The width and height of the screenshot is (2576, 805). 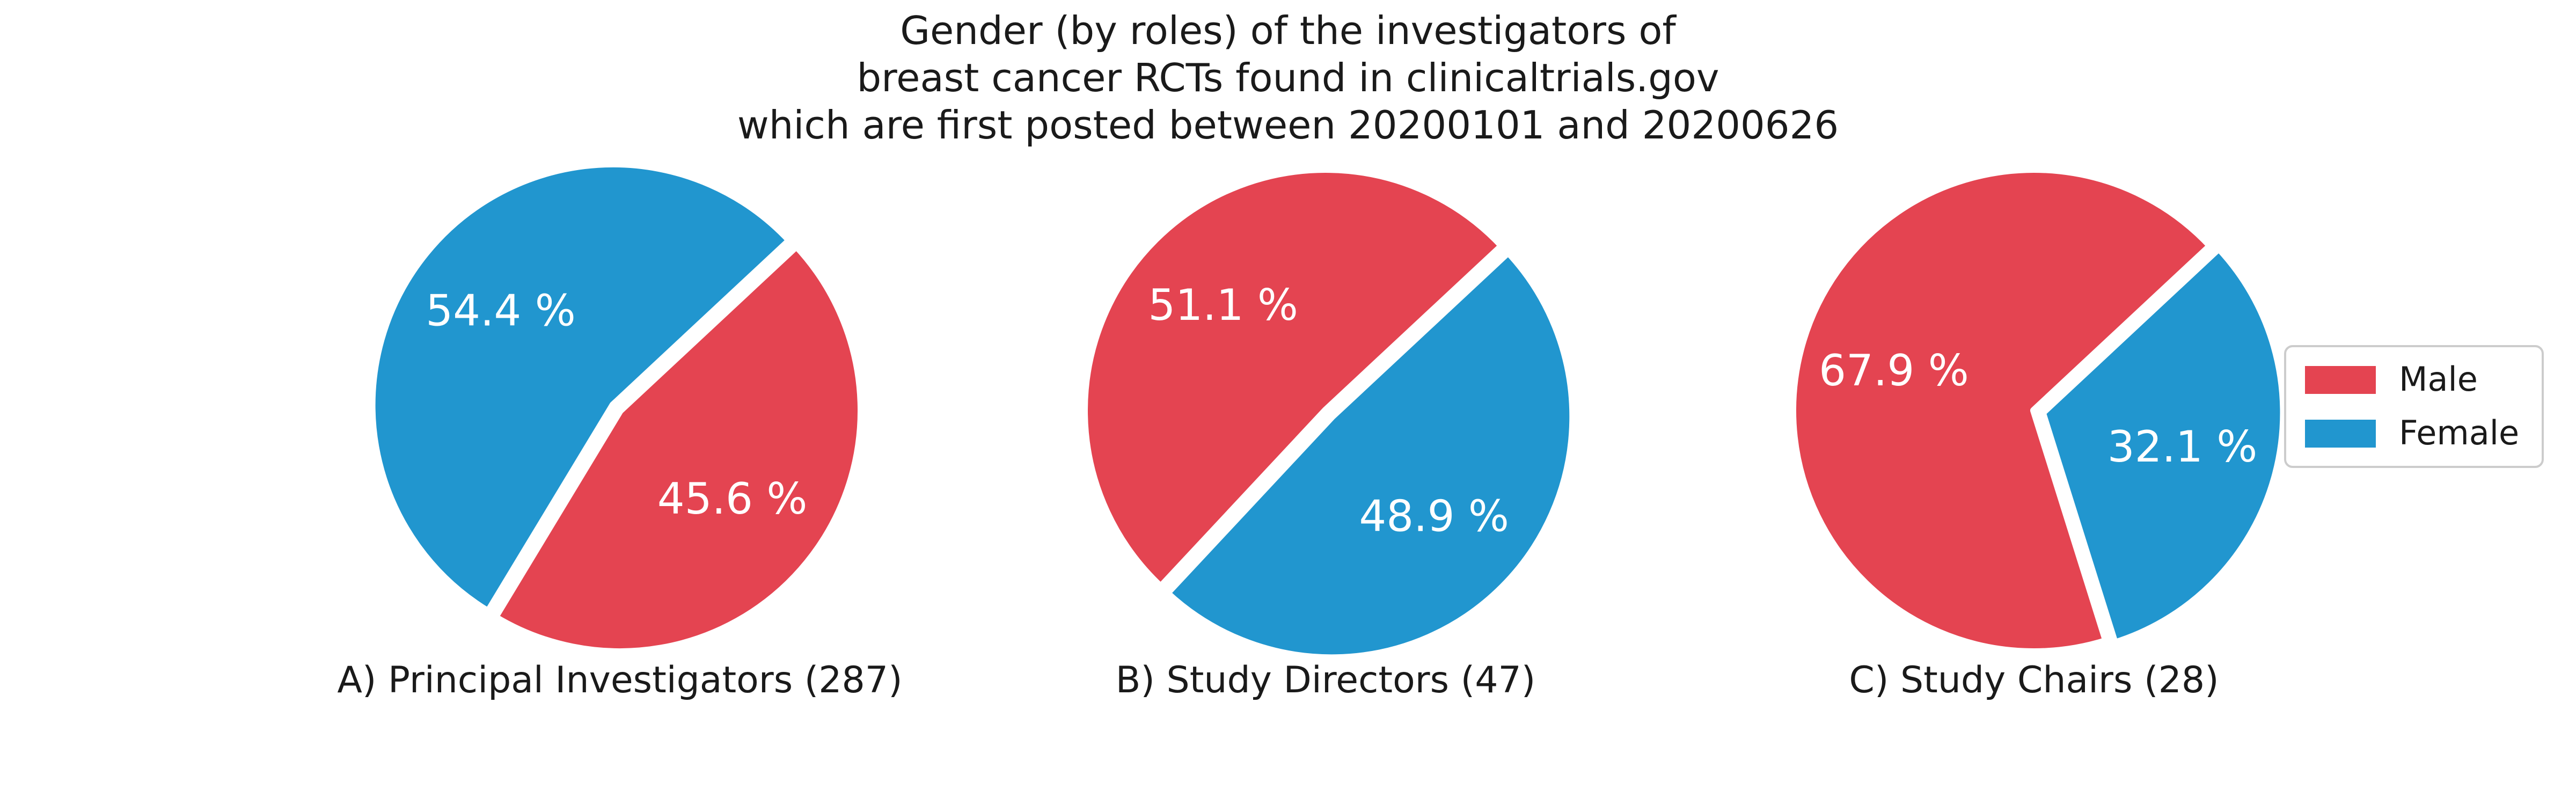 What do you see at coordinates (1326, 680) in the screenshot?
I see `pie-caption: B) Study Directors (47)` at bounding box center [1326, 680].